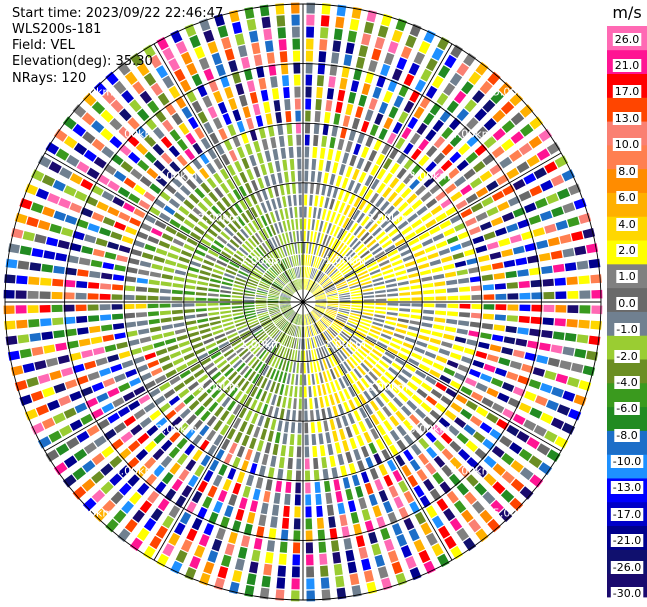 The image size is (647, 607). I want to click on range-ring-label: 5.00km, so click(514, 91).